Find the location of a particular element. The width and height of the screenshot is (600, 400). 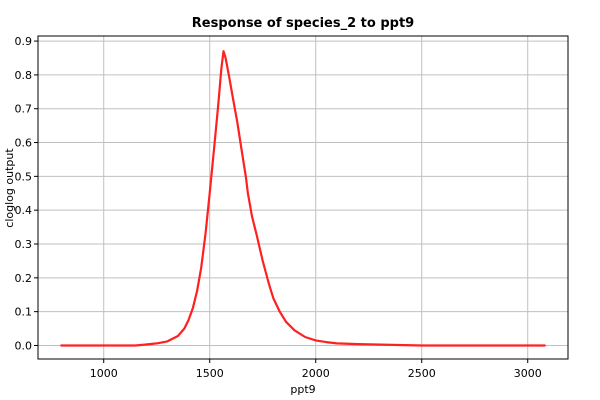

x-axis-label: ppt9 is located at coordinates (302, 389).